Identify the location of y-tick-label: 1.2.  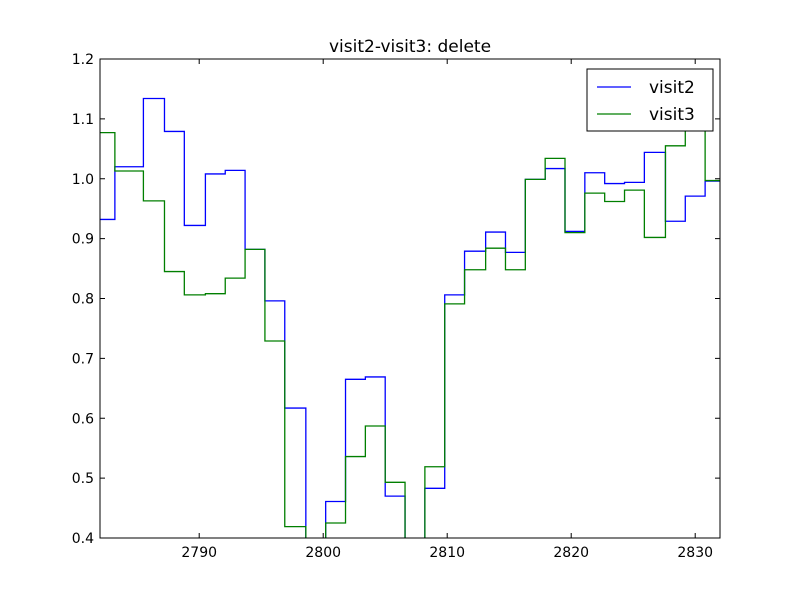
(83, 60).